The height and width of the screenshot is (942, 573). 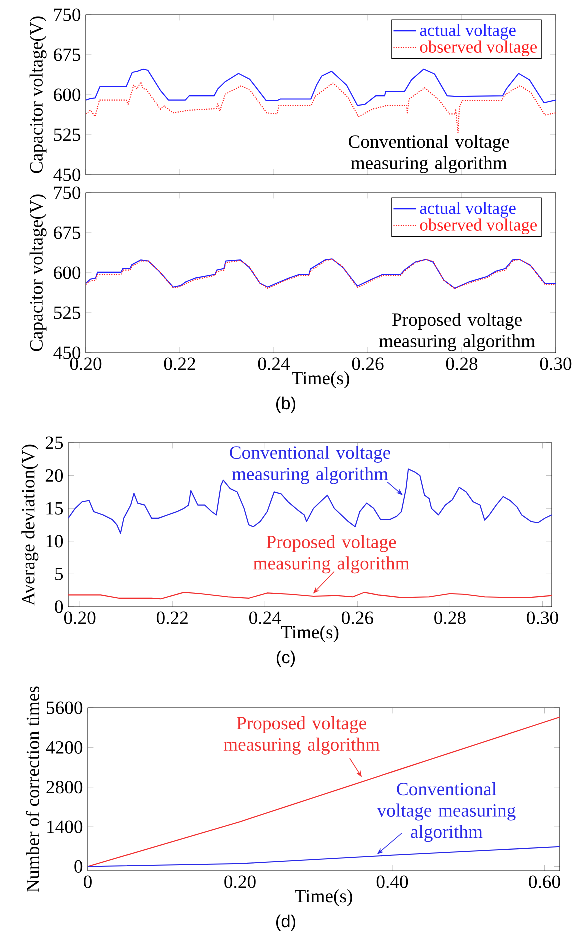 I want to click on y-tick-label: 2800, so click(x=64, y=787).